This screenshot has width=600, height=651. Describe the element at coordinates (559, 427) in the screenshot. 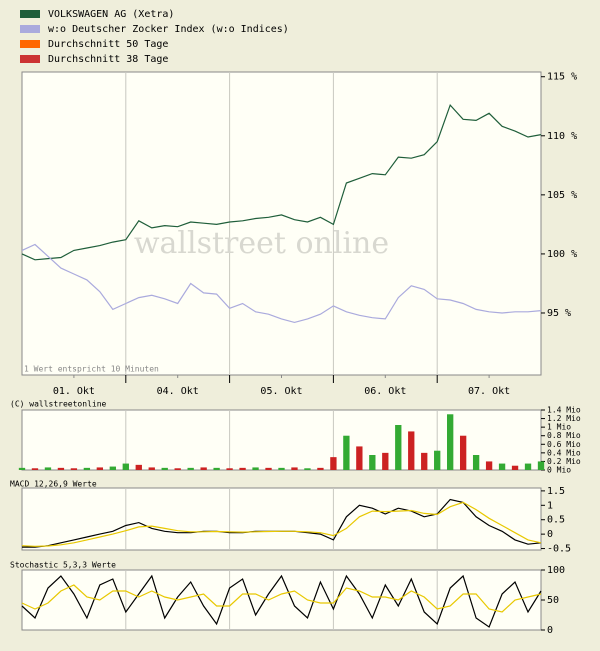

I see `y-tick-label: 1 Mio` at that location.